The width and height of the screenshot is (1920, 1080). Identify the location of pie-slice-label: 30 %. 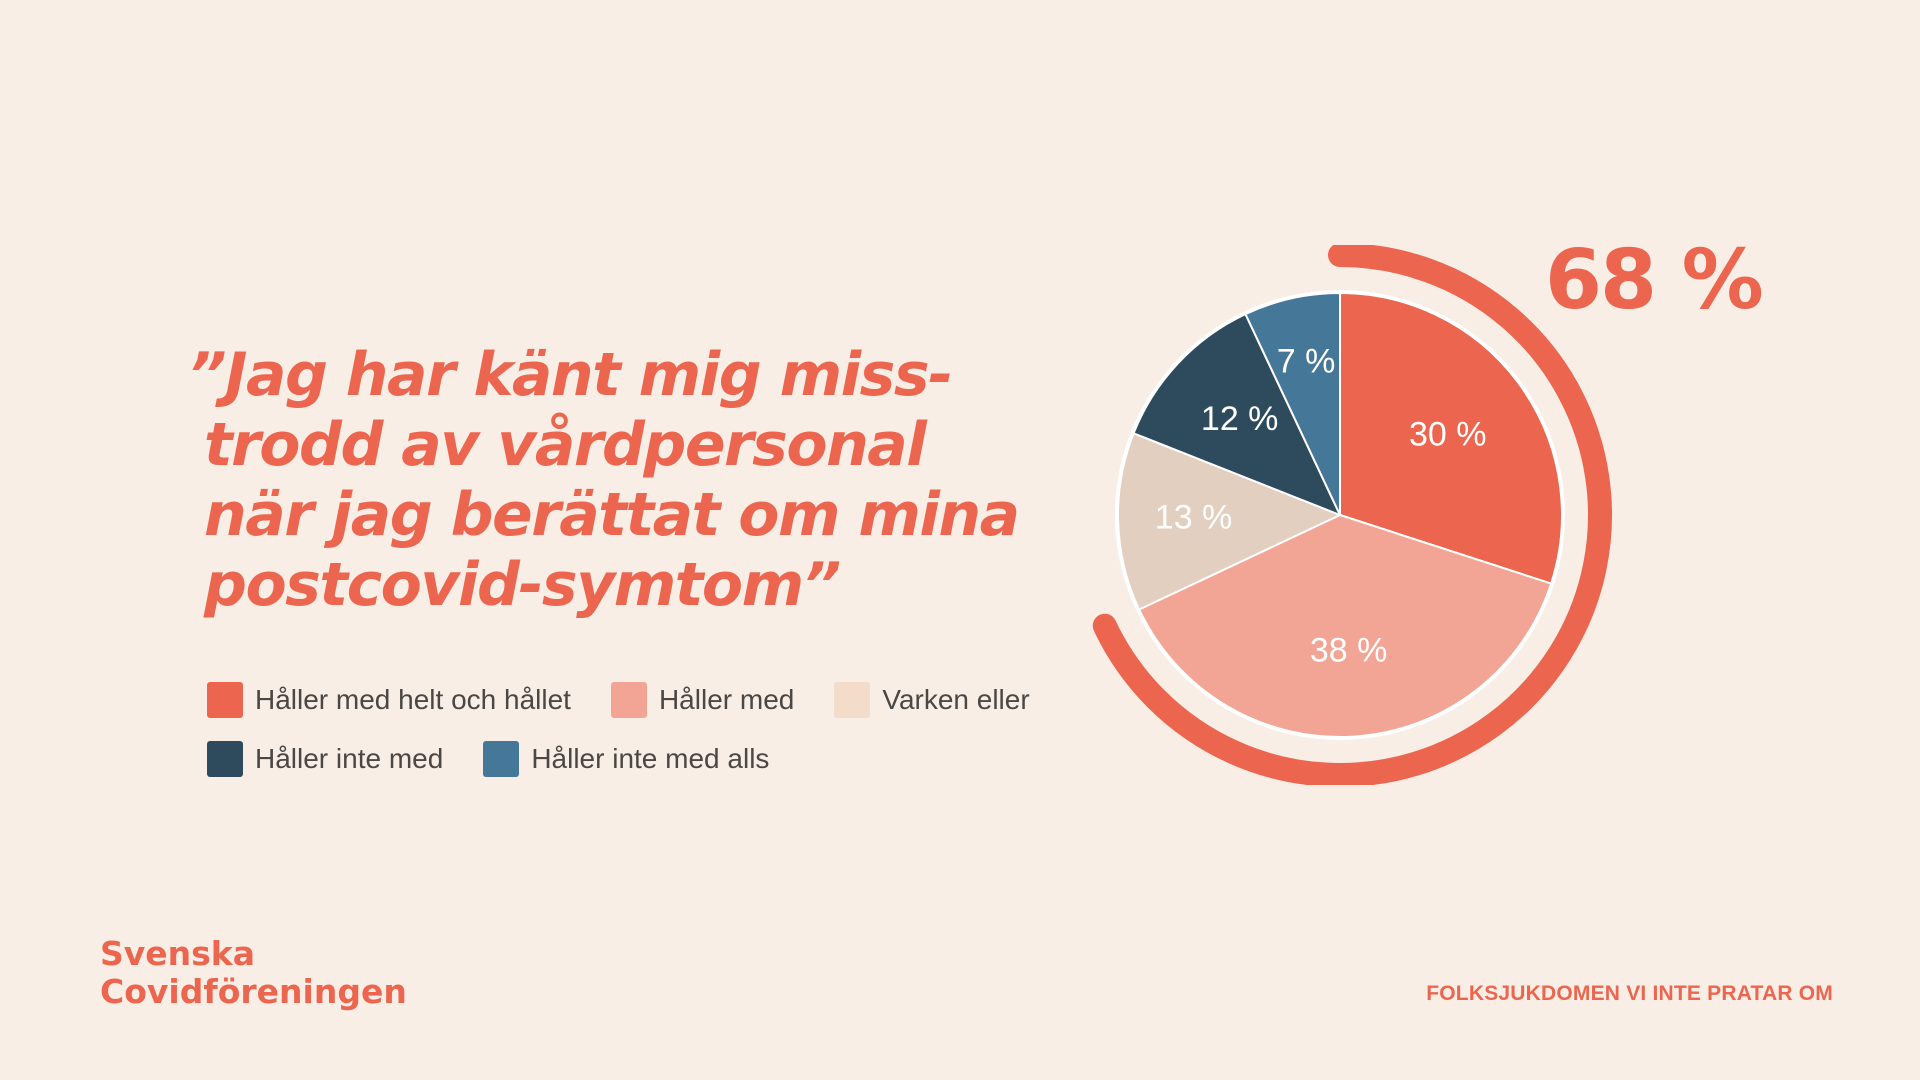
(1448, 435).